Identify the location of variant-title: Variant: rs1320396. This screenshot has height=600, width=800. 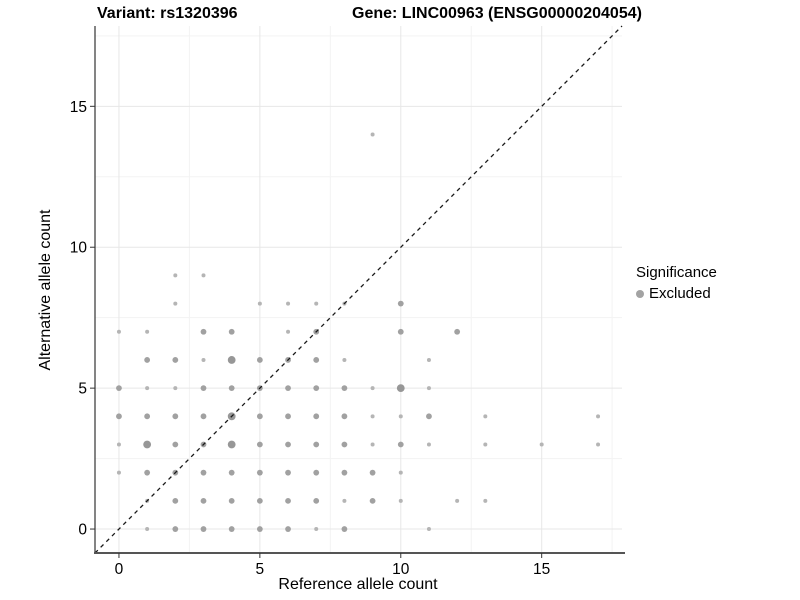
(167, 13).